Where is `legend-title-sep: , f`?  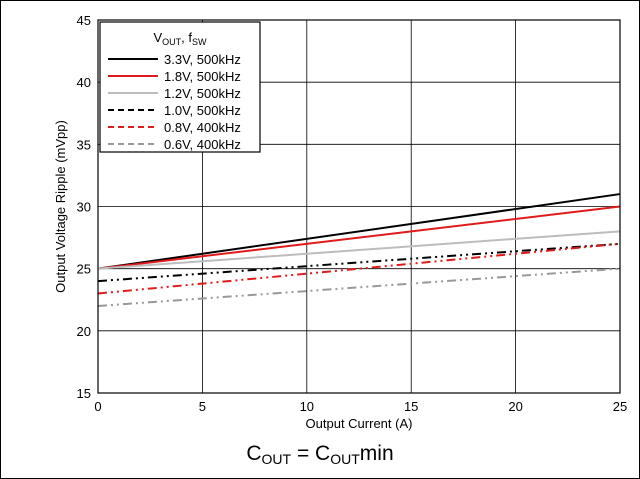
legend-title-sep: , f is located at coordinates (186, 37).